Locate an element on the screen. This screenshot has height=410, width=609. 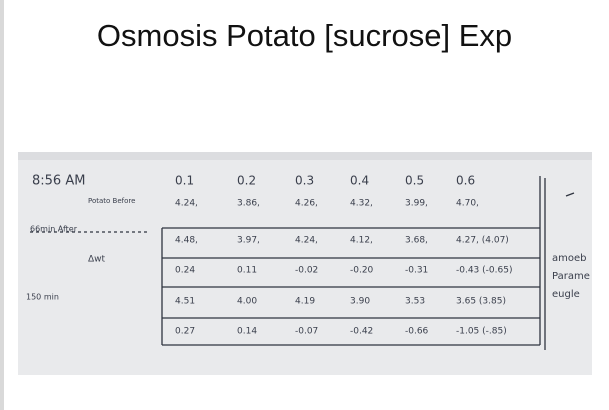
cell: -0.43 (-0.65) is located at coordinates (484, 271).